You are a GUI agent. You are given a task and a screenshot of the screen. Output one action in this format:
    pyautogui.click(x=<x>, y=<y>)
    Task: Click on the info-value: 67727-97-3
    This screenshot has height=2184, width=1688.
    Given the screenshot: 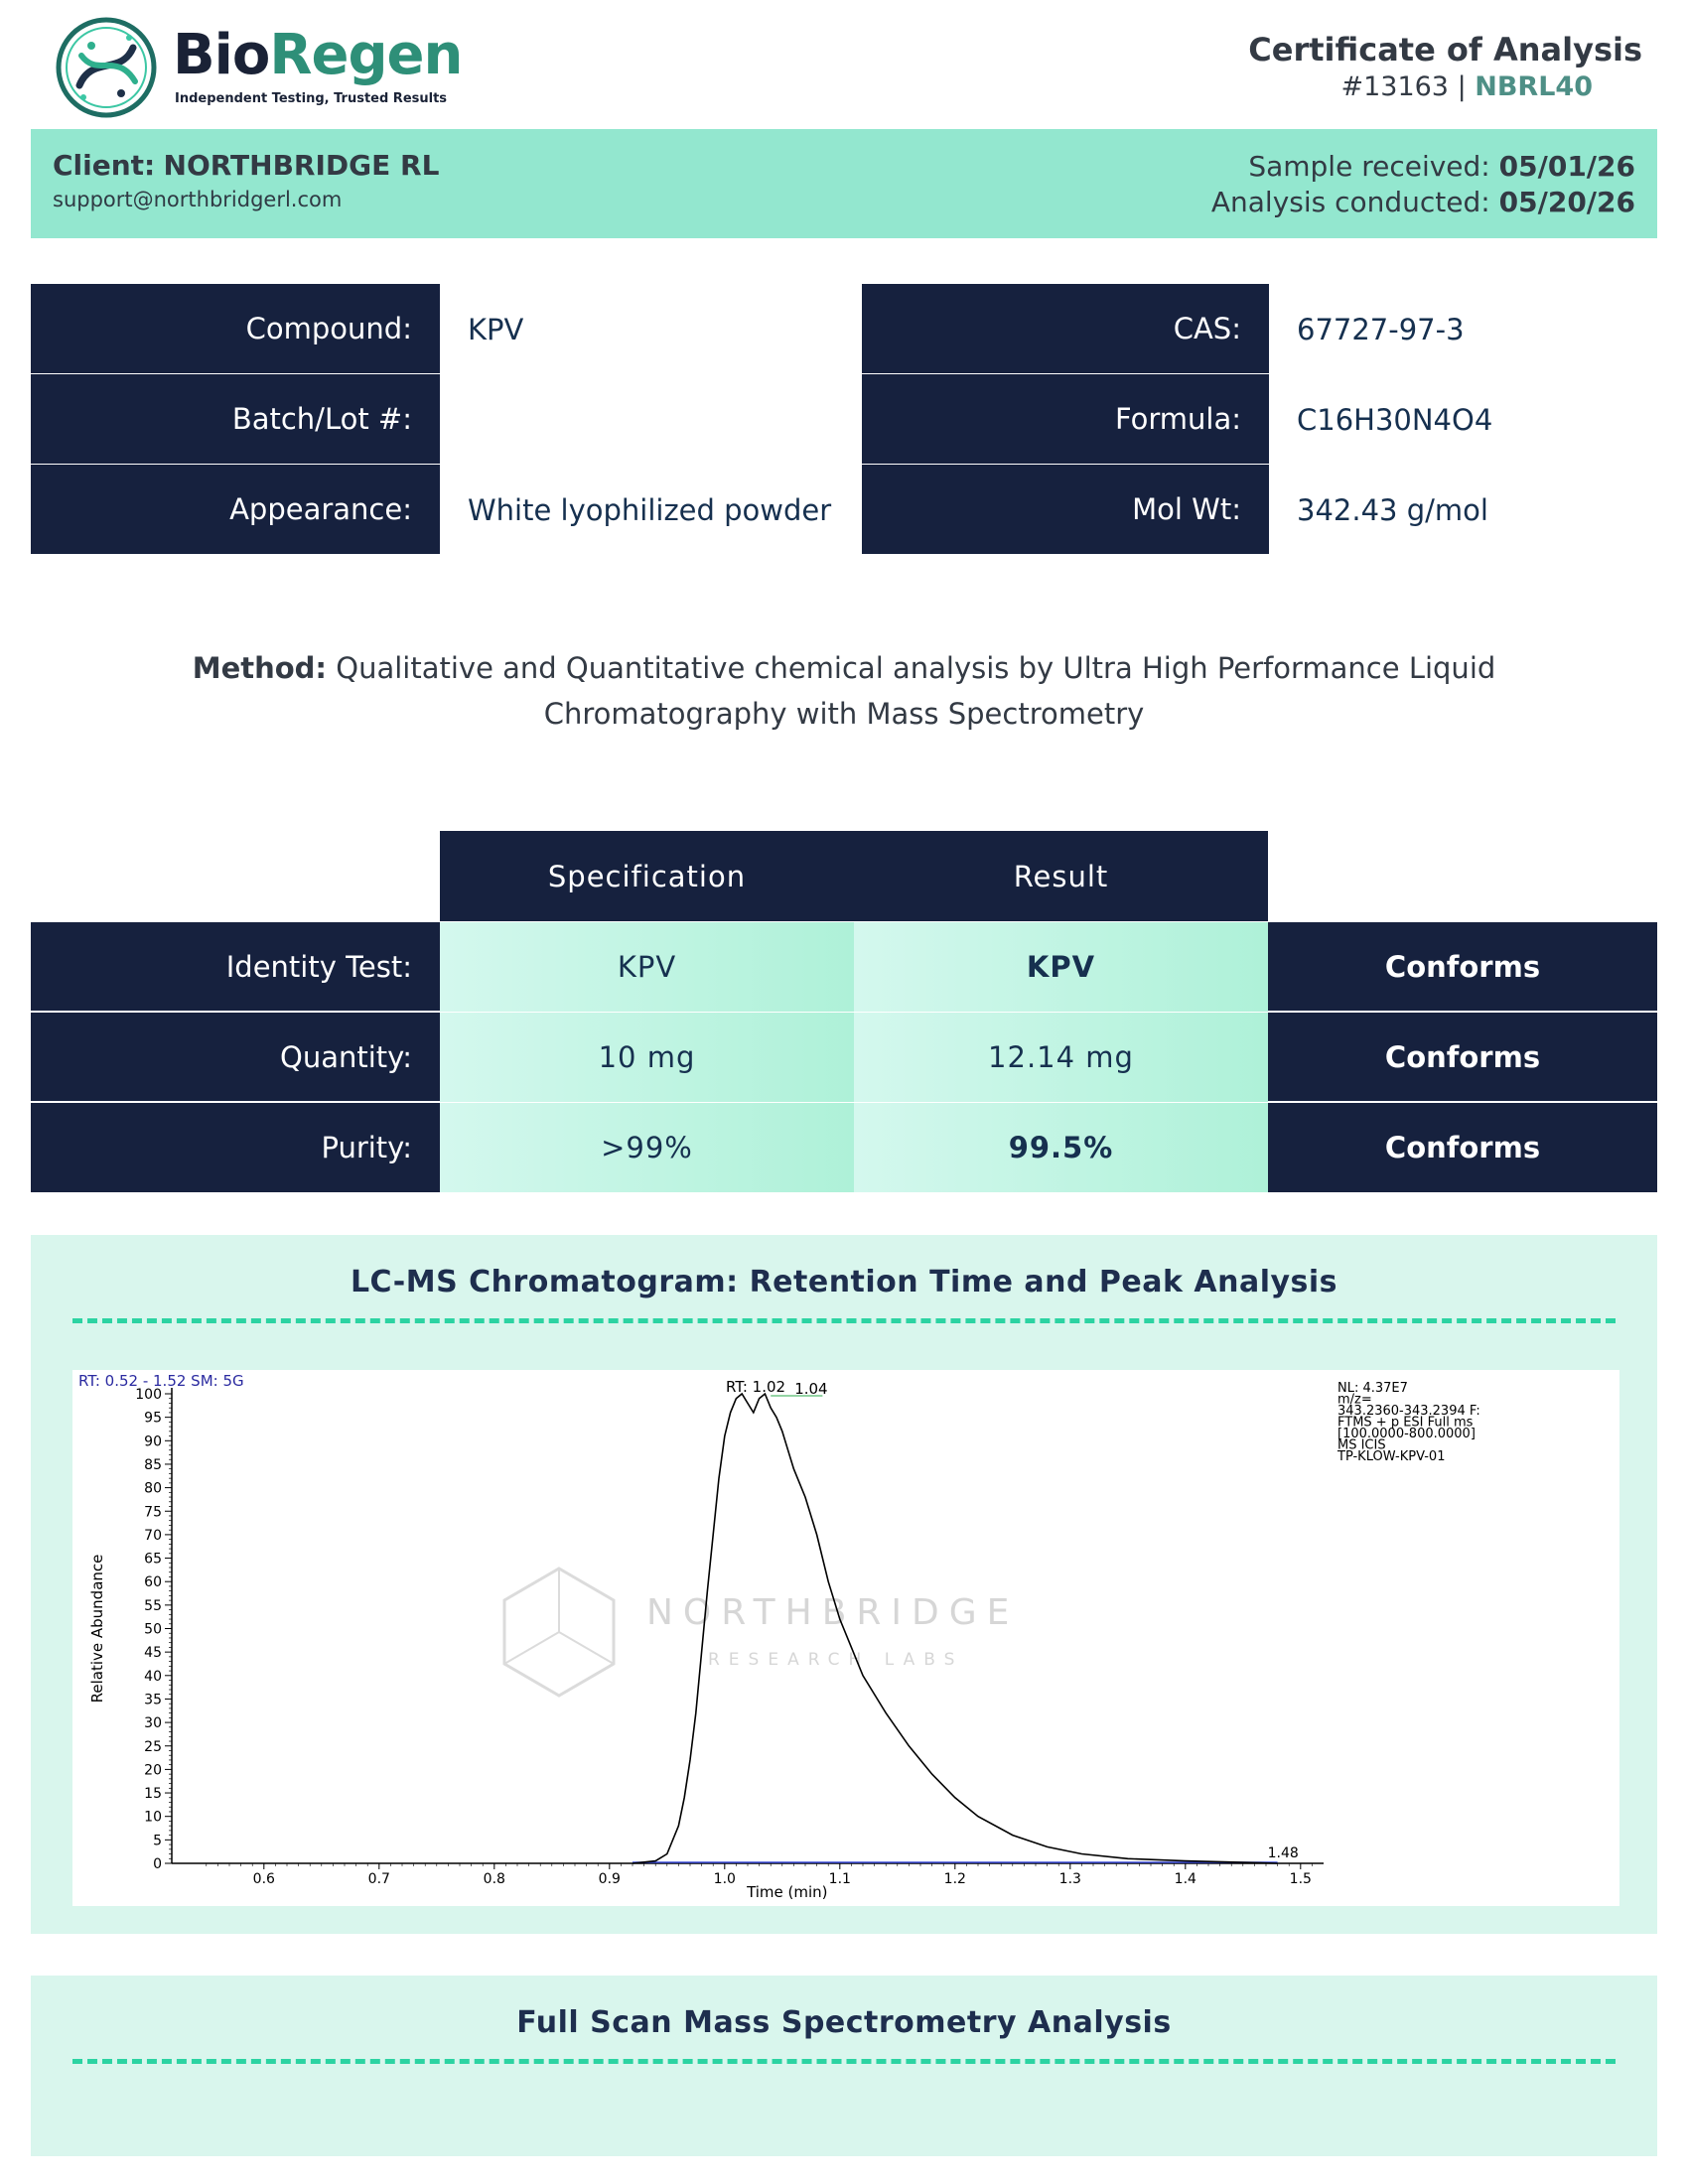 What is the action you would take?
    pyautogui.click(x=1381, y=329)
    